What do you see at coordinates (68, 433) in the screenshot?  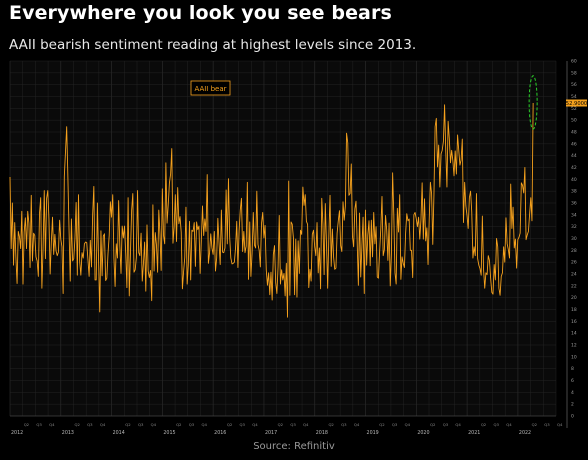 I see `year-label: 2013` at bounding box center [68, 433].